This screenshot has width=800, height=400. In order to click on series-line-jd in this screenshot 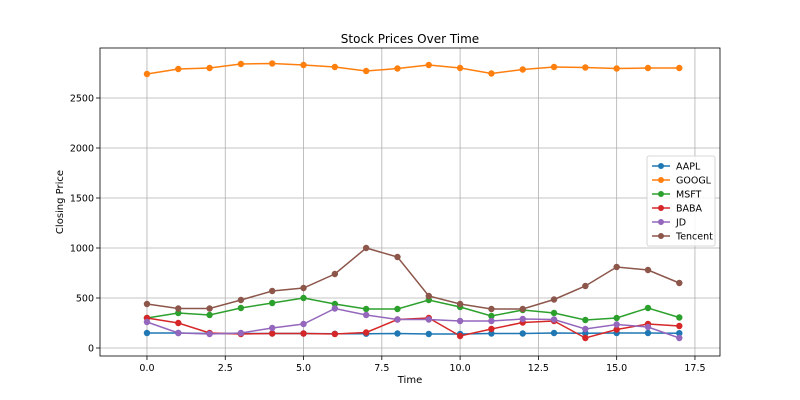, I will do `click(413, 323)`.